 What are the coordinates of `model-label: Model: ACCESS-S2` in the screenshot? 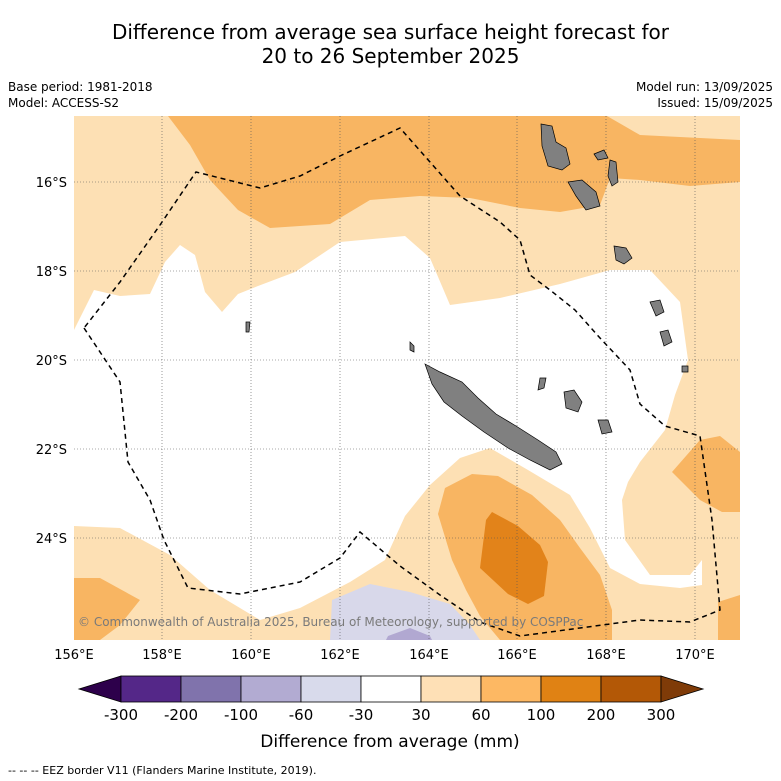 It's located at (64, 103).